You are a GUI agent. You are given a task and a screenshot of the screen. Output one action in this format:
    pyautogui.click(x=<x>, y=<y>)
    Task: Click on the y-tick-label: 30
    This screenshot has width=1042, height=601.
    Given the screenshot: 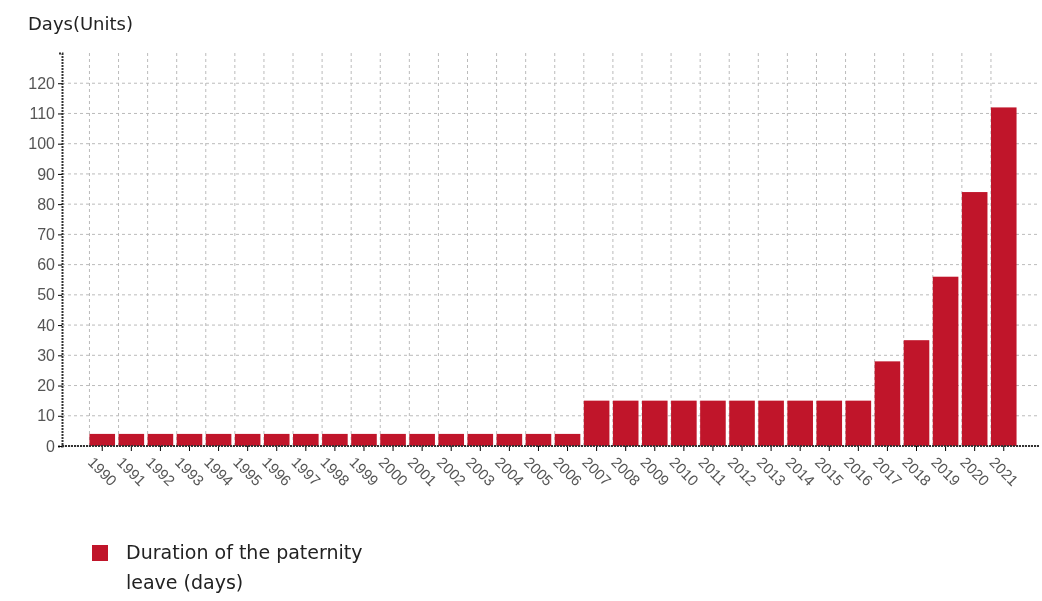 What is the action you would take?
    pyautogui.click(x=46, y=355)
    